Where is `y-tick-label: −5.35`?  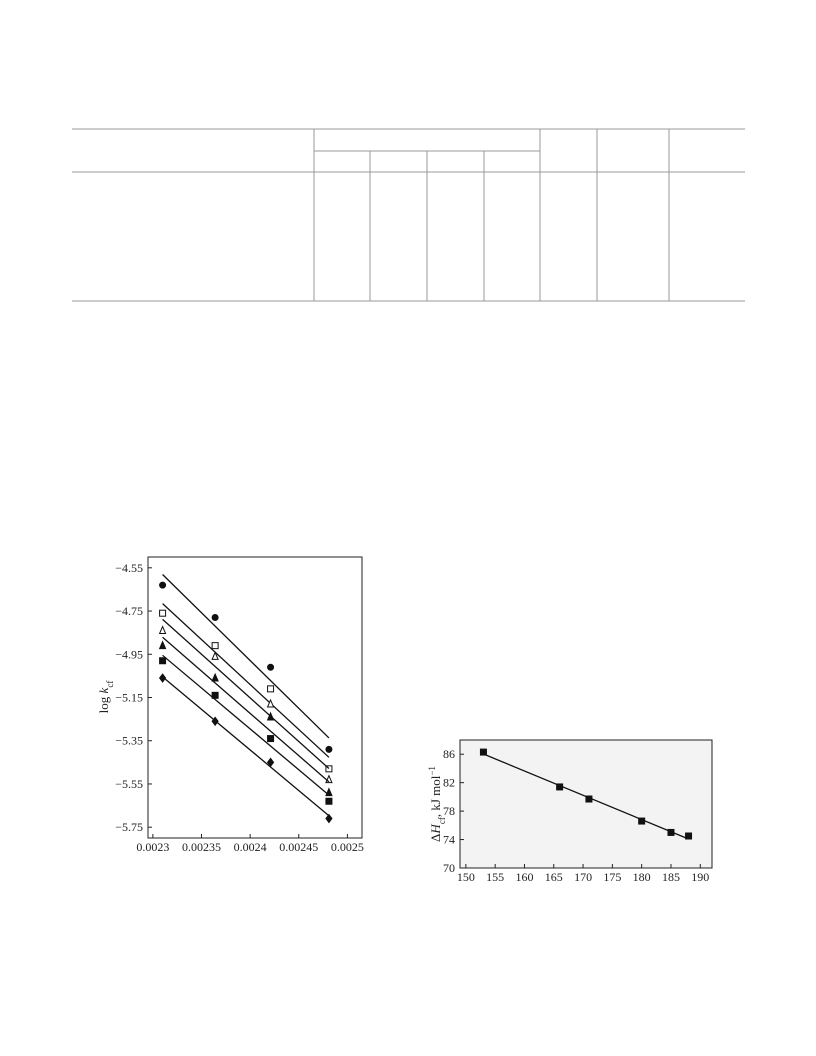 y-tick-label: −5.35 is located at coordinates (129, 741).